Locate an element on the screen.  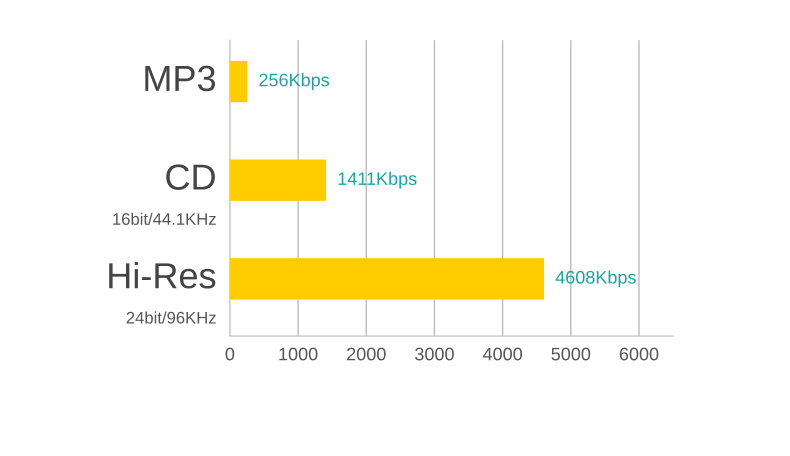
x-tick-label: 0 is located at coordinates (230, 354).